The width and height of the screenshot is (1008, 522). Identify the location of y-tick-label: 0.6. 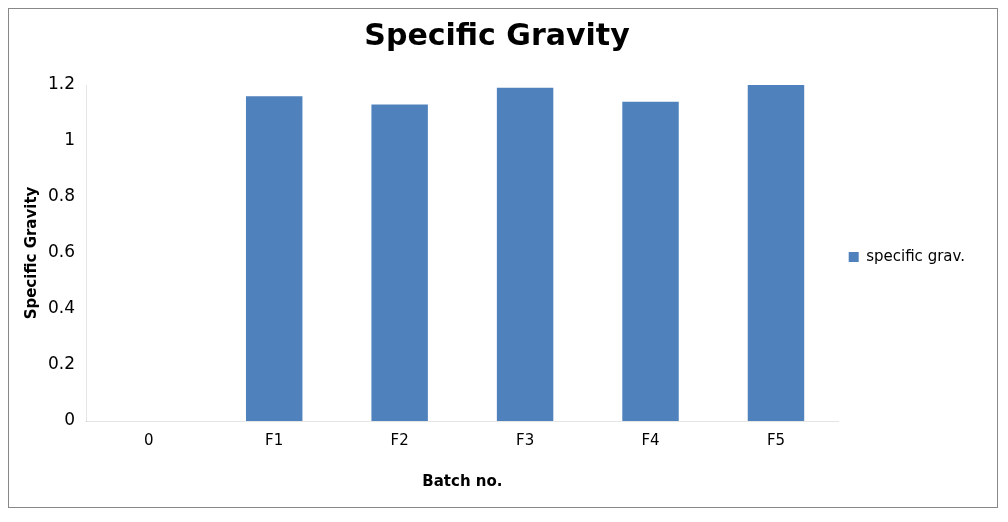
(61, 251).